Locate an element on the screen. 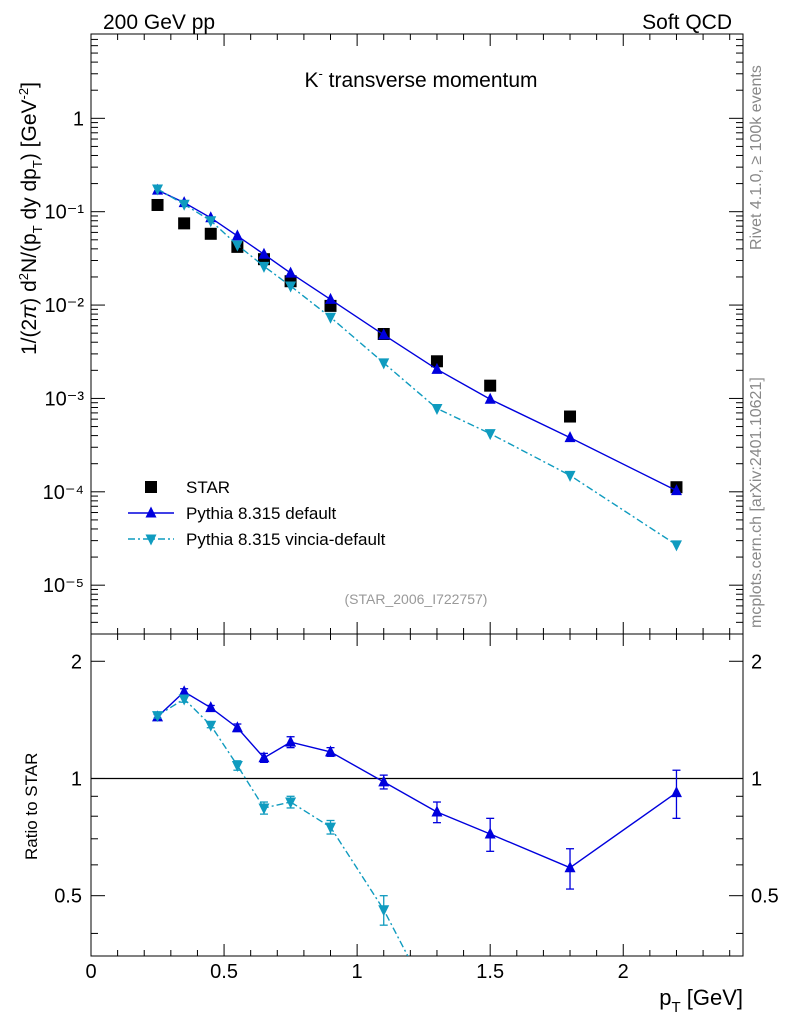 This screenshot has width=786, height=1024. y-tick-label-ratio-right: 1 is located at coordinates (756, 779).